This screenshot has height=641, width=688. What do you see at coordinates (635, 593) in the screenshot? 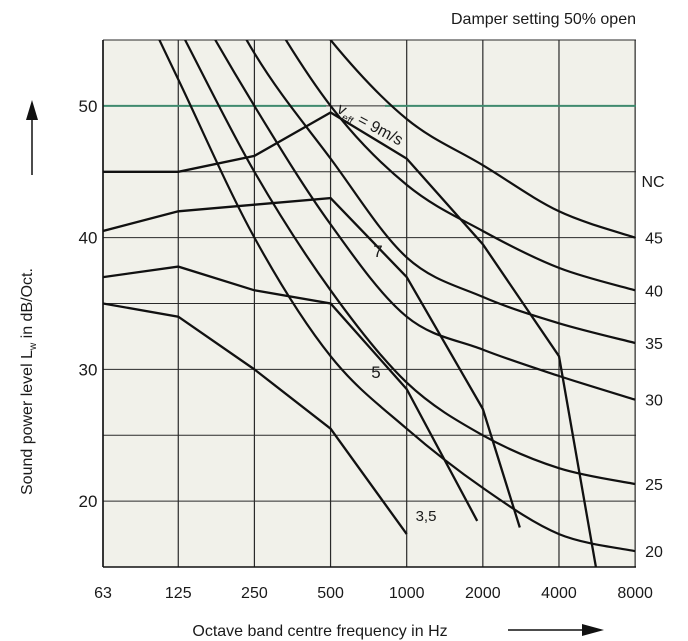
I see `x-tick-label: 8000` at bounding box center [635, 593].